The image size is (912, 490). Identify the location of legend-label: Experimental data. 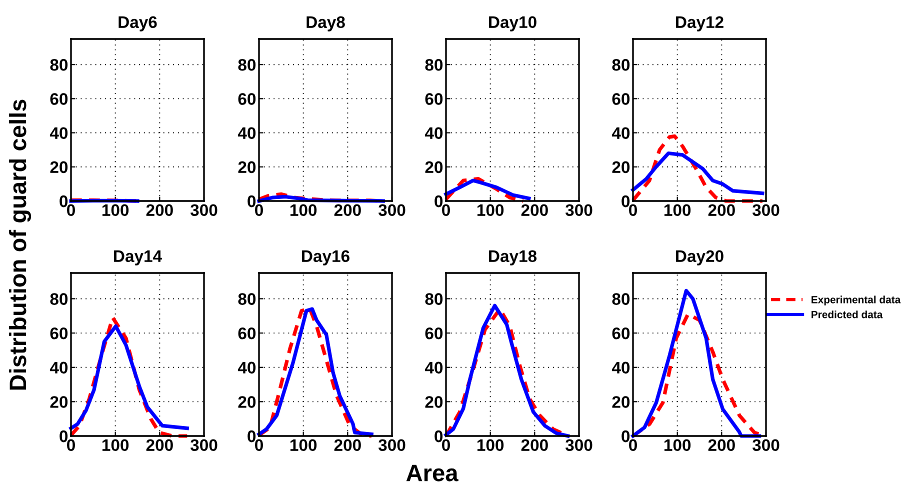
(856, 301).